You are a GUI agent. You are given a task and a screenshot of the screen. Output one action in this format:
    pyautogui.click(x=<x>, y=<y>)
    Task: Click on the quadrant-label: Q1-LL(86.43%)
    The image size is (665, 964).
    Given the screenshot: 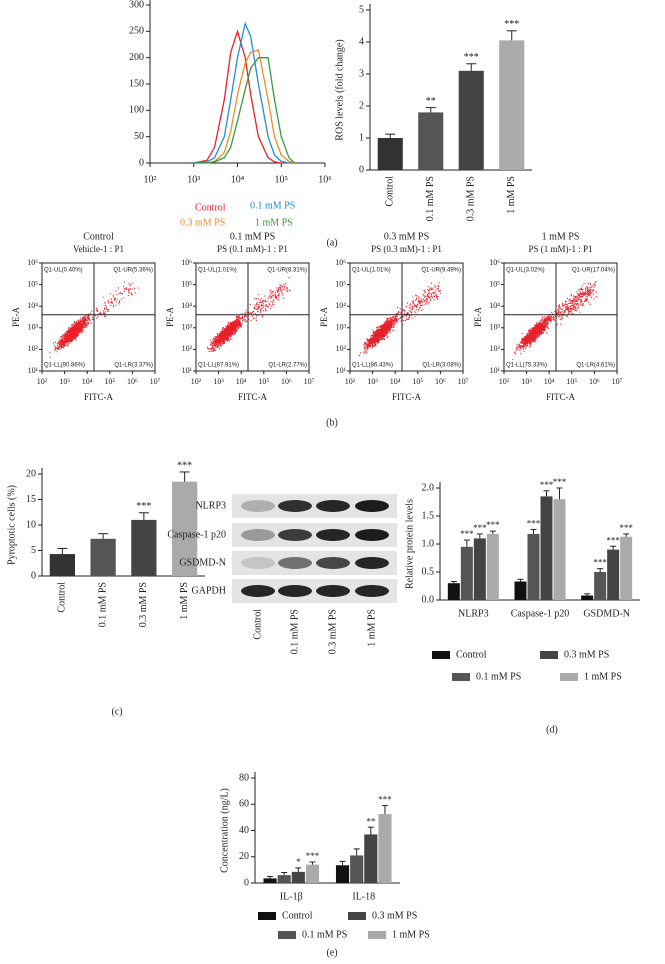 What is the action you would take?
    pyautogui.click(x=372, y=366)
    